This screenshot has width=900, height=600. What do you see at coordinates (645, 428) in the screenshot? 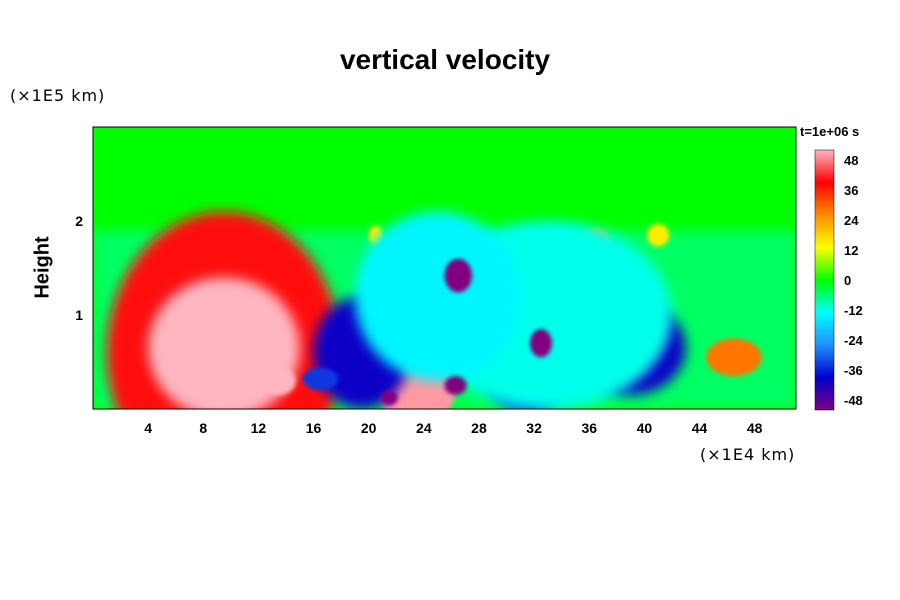
I see `x-tick-label: 40` at bounding box center [645, 428].